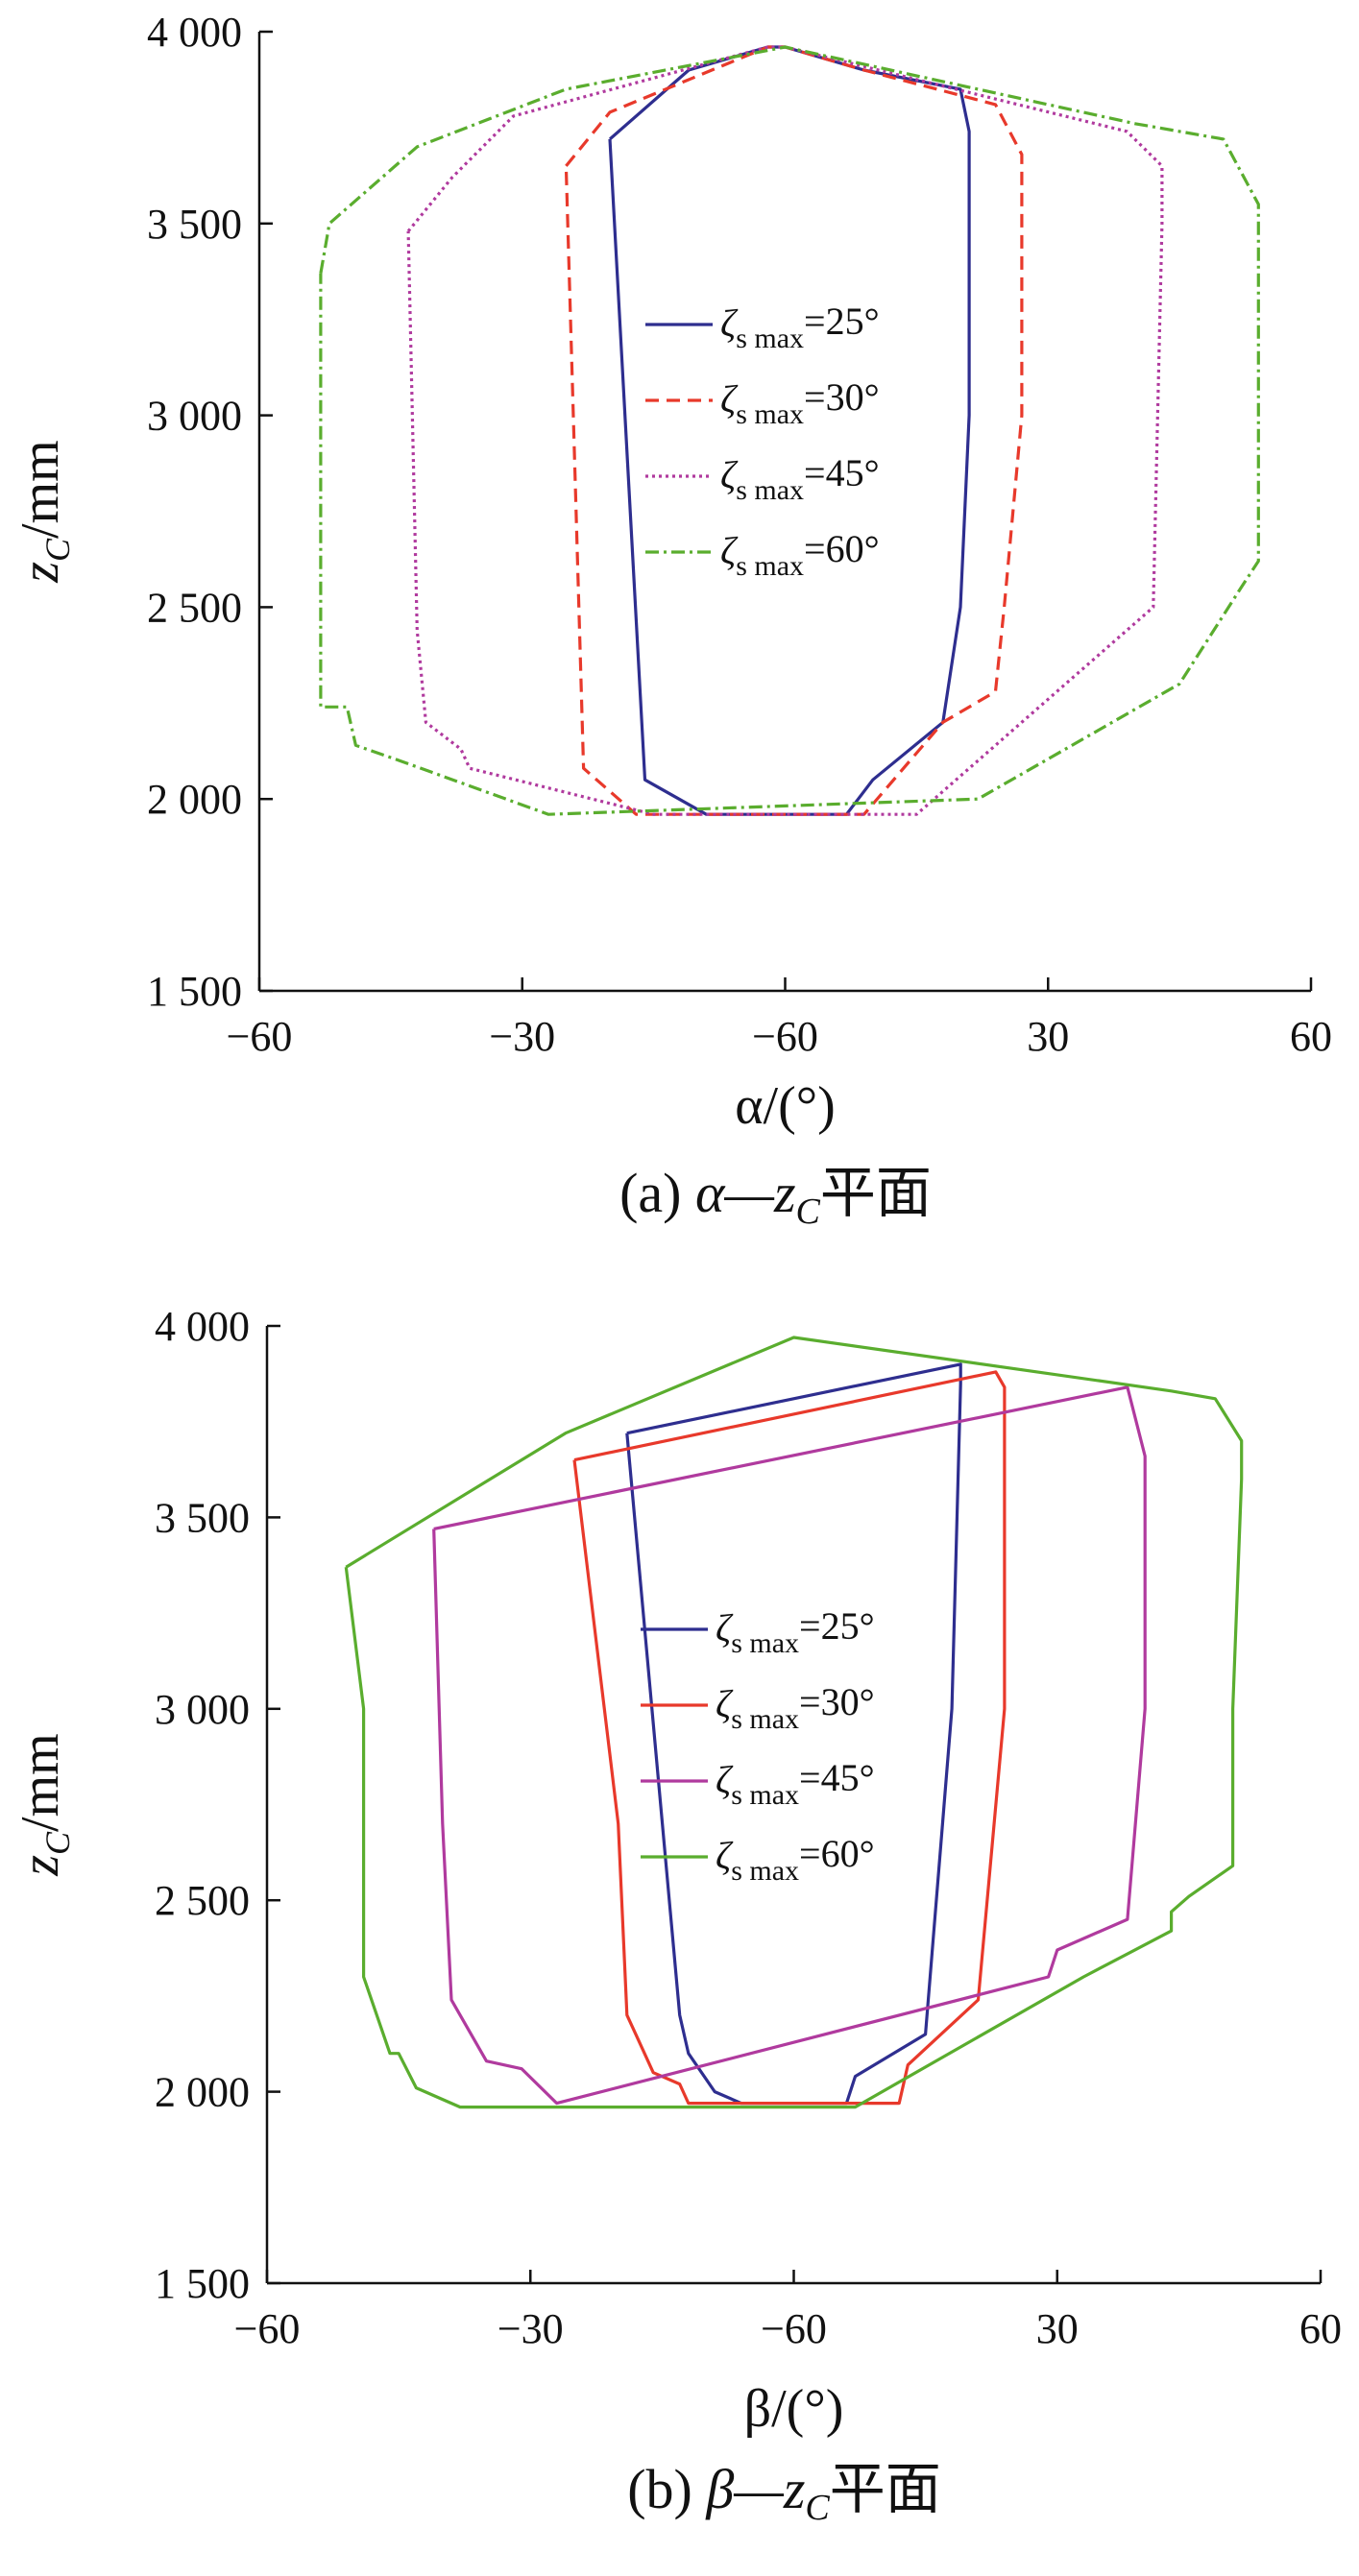 This screenshot has height=2576, width=1359. Describe the element at coordinates (785, 1106) in the screenshot. I see `x-axis-label: α/(°)` at that location.